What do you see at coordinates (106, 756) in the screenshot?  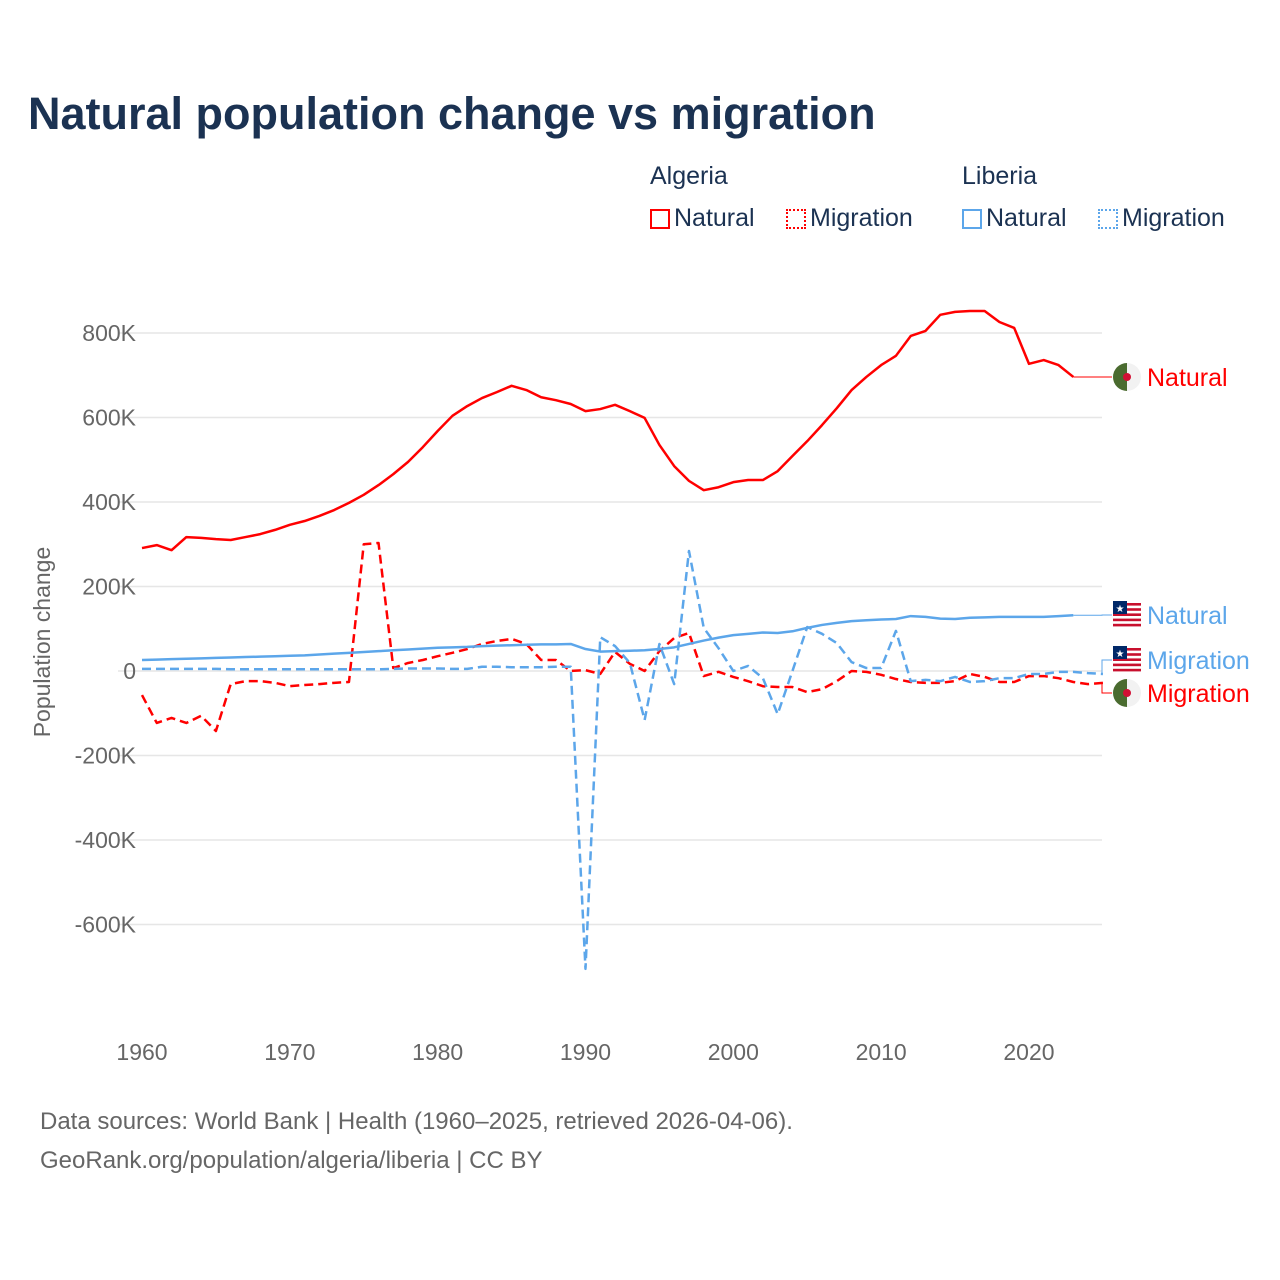 I see `y-tick-label: -200K` at bounding box center [106, 756].